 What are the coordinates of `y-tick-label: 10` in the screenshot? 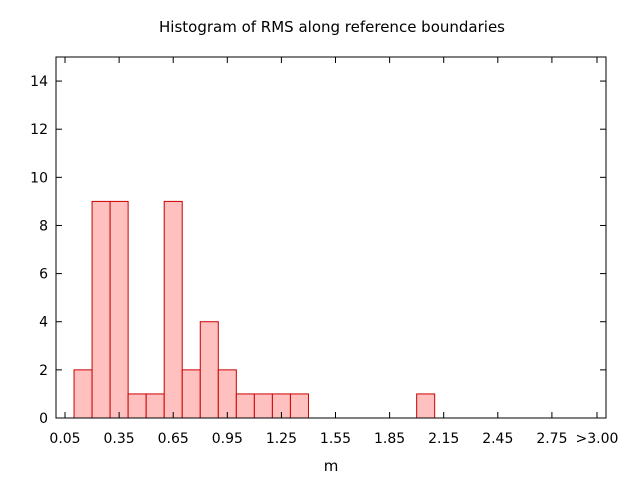 It's located at (39, 178).